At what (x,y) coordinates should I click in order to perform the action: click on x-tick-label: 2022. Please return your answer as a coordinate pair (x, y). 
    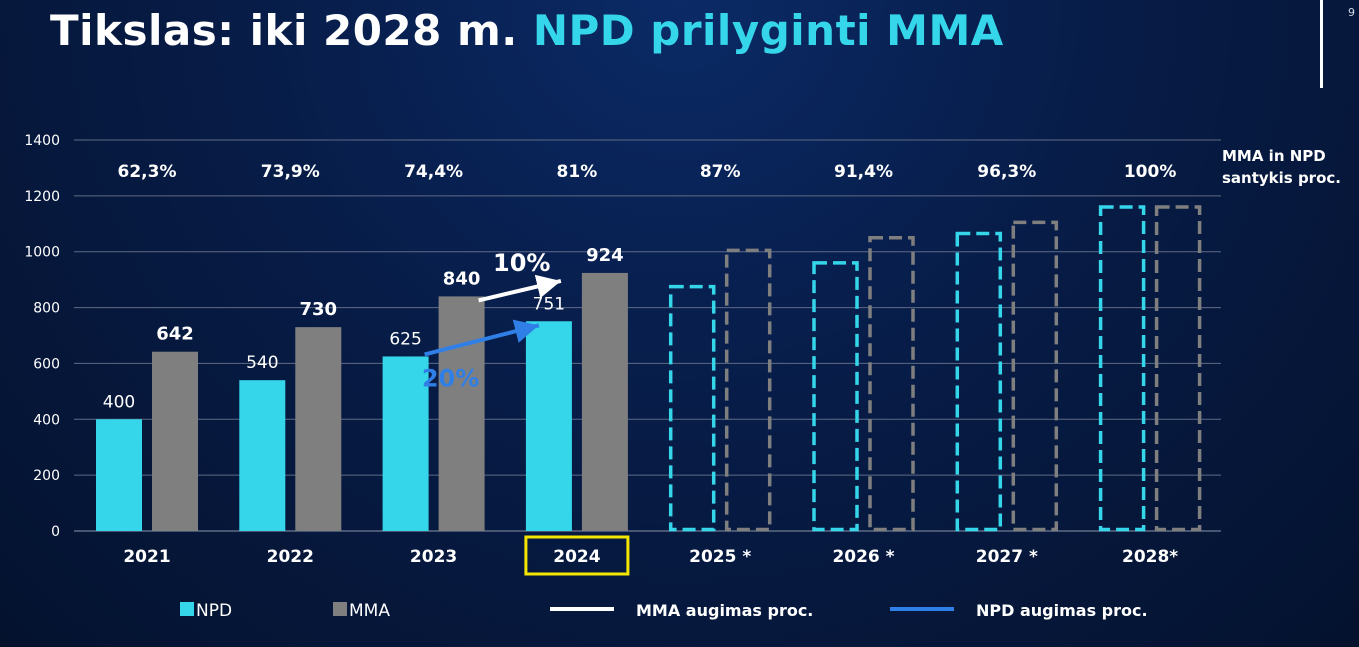
    Looking at the image, I should click on (290, 557).